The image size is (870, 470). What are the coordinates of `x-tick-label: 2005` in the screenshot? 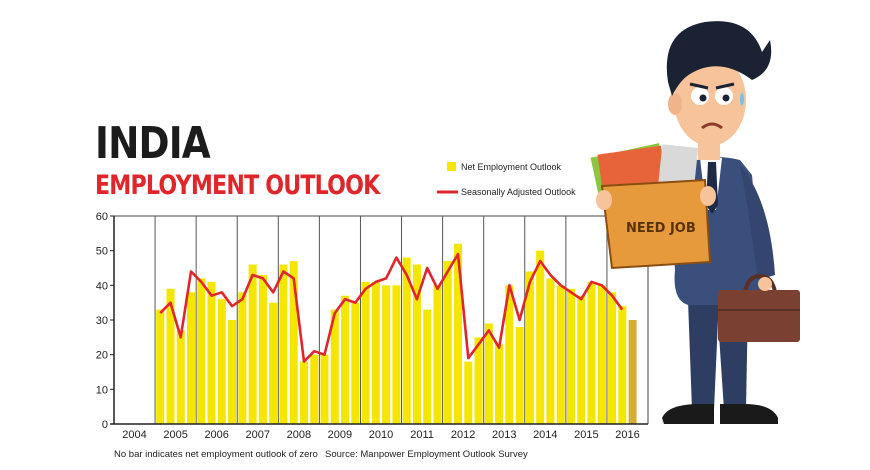 It's located at (175, 435).